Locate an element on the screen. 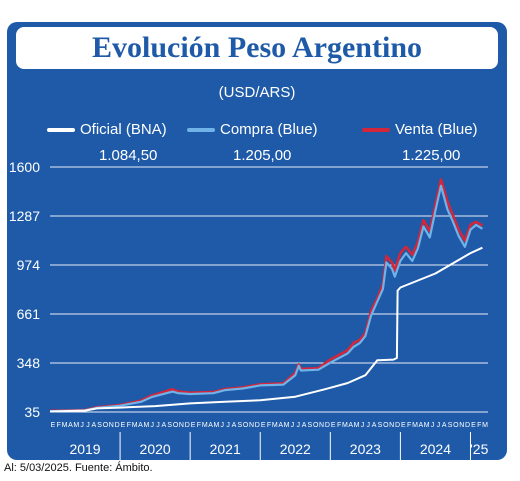 The image size is (520, 481). x-year-label: 2024 is located at coordinates (435, 449).